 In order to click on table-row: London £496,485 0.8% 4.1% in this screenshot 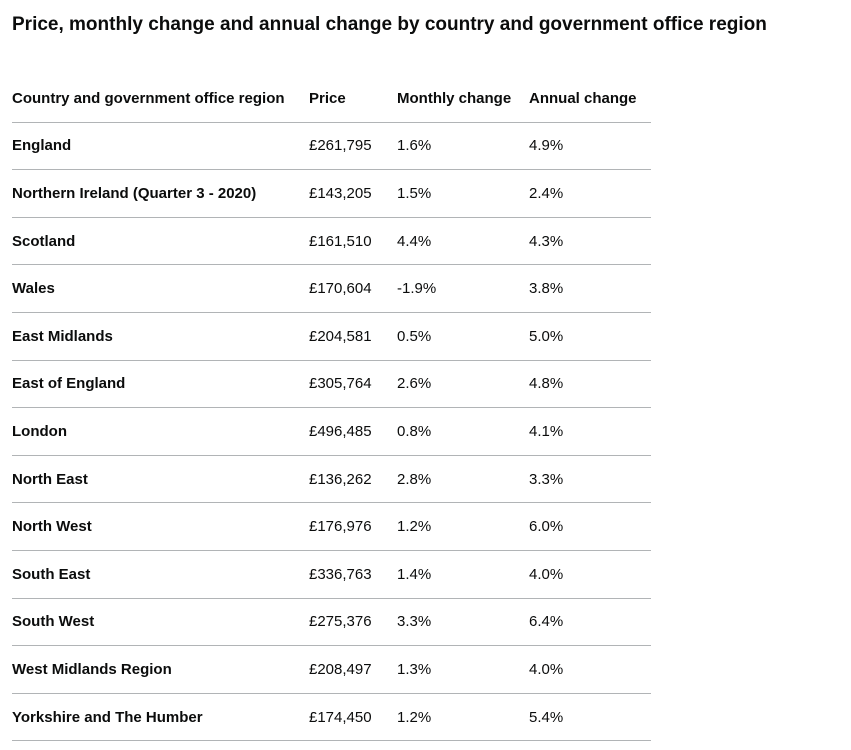, I will do `click(331, 431)`.